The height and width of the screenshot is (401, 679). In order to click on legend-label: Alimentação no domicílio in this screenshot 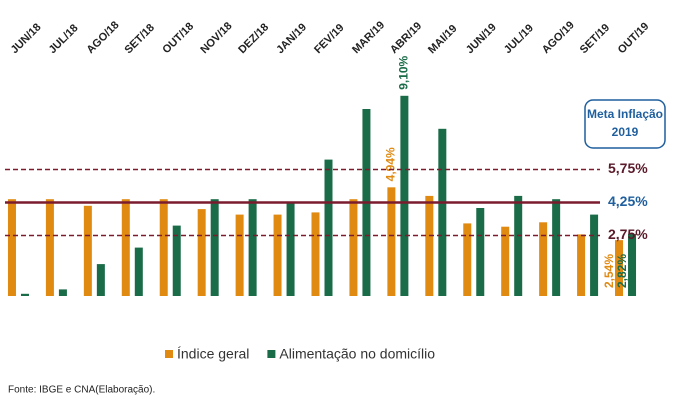, I will do `click(357, 354)`.